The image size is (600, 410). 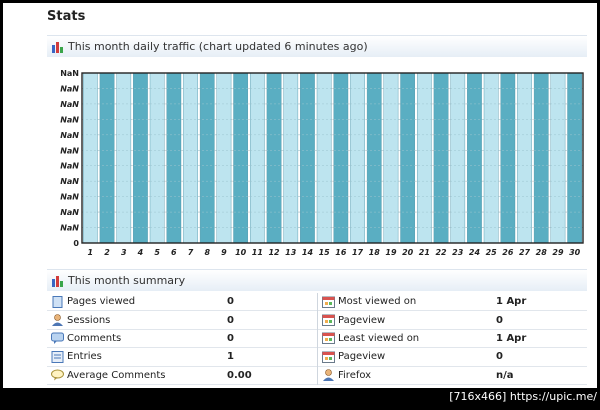 What do you see at coordinates (452, 339) in the screenshot?
I see `summary-row: Least viewed on 1 Apr` at bounding box center [452, 339].